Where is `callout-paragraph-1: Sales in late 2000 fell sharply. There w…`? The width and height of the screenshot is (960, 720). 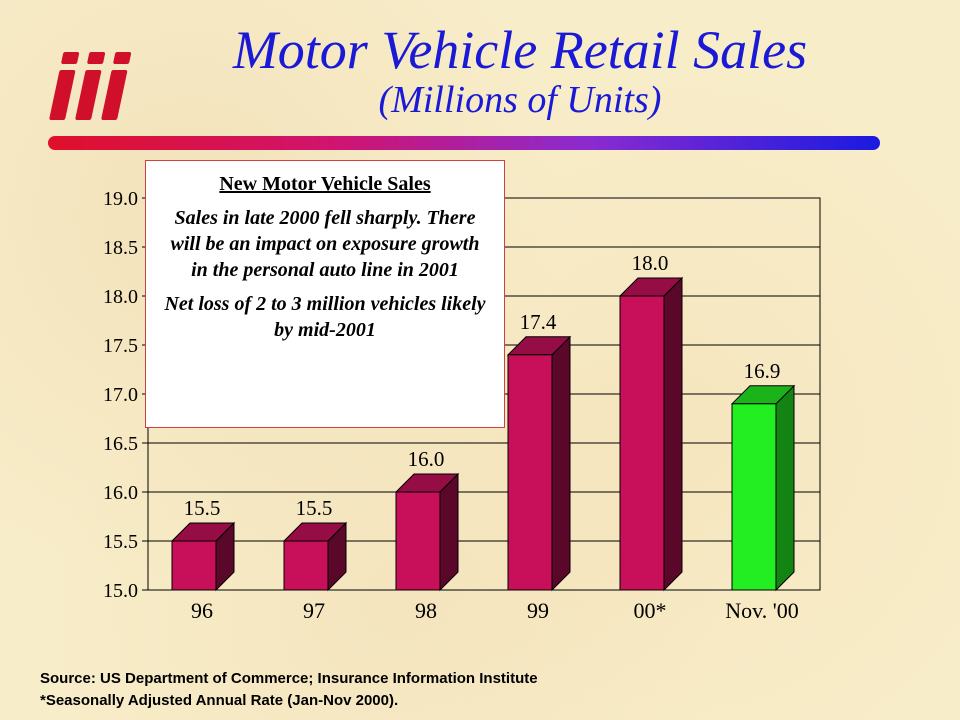
callout-paragraph-1: Sales in late 2000 fell sharply. There w… is located at coordinates (325, 244).